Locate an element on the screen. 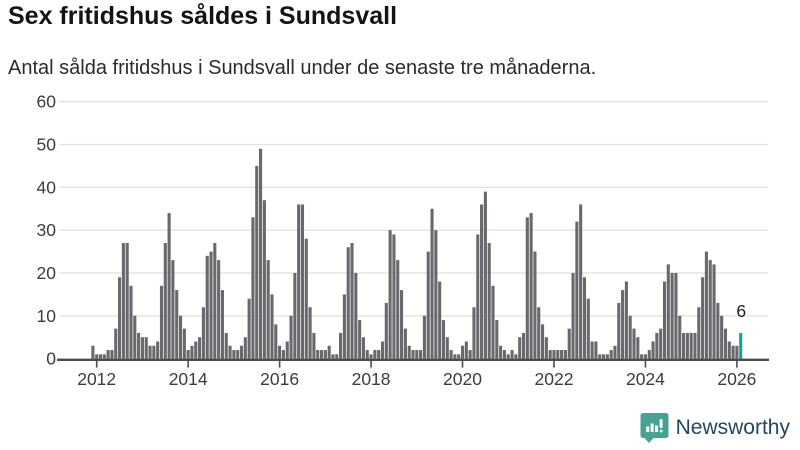  logo-bubble is located at coordinates (654, 428).